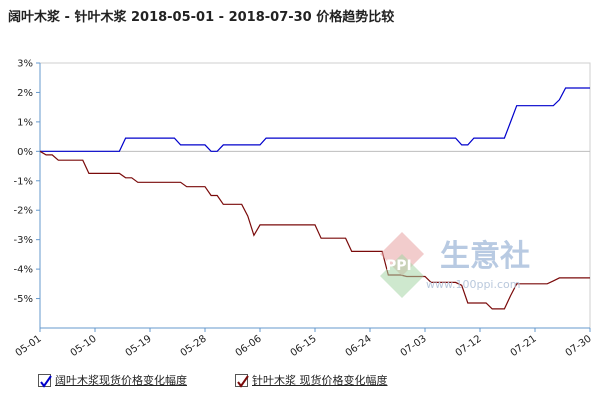 This screenshot has width=601, height=400. What do you see at coordinates (249, 346) in the screenshot?
I see `x-tick-label: 06-06` at bounding box center [249, 346].